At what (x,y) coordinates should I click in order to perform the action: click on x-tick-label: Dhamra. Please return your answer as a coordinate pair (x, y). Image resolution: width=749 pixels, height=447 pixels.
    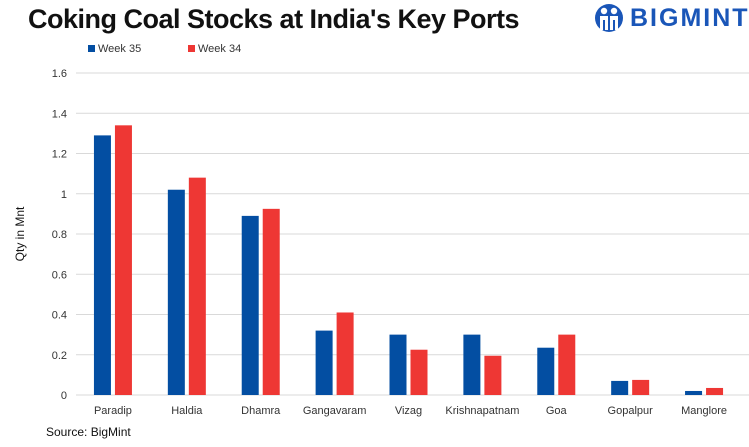
    Looking at the image, I should click on (261, 411).